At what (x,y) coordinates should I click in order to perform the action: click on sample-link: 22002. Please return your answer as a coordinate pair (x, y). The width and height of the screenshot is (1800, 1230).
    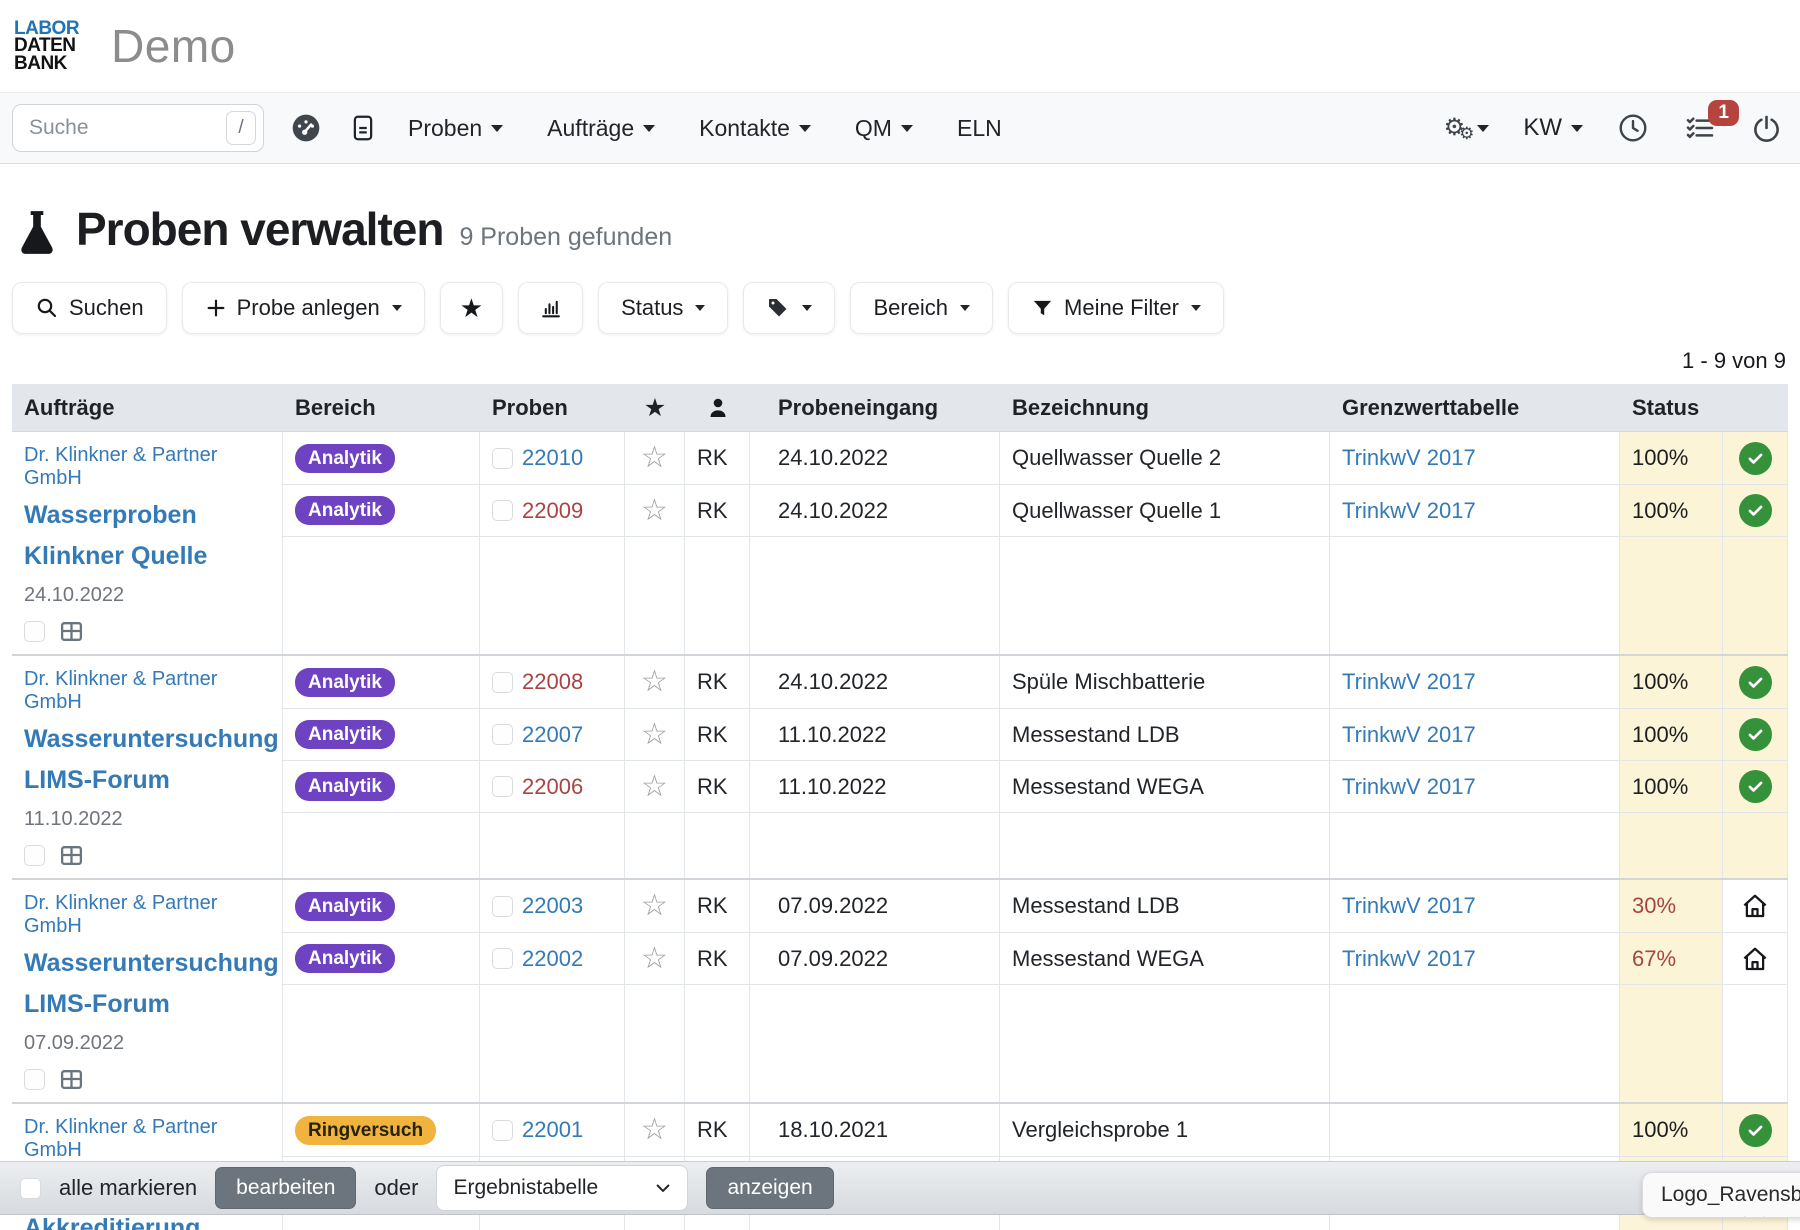
    Looking at the image, I should click on (553, 958).